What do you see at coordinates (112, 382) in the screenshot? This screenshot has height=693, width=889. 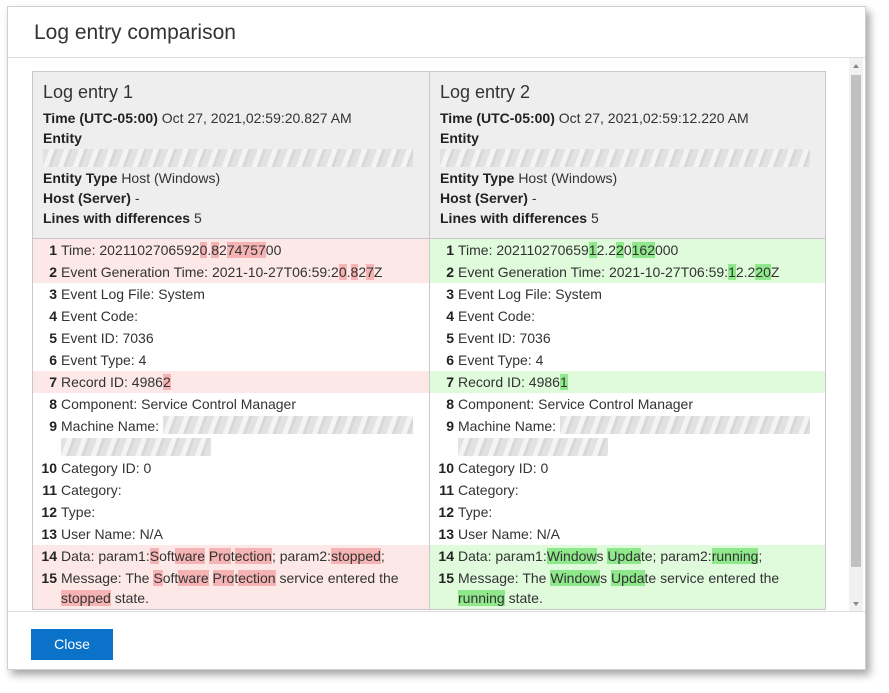 I see `line-segment: Record ID: 4986` at bounding box center [112, 382].